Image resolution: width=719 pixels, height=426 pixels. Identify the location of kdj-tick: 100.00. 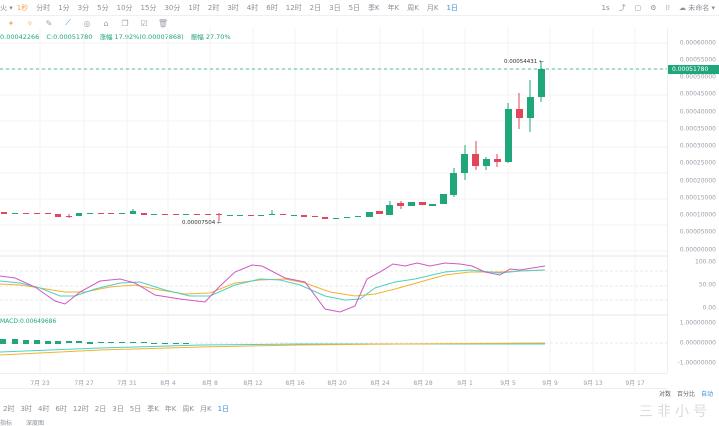
(705, 262).